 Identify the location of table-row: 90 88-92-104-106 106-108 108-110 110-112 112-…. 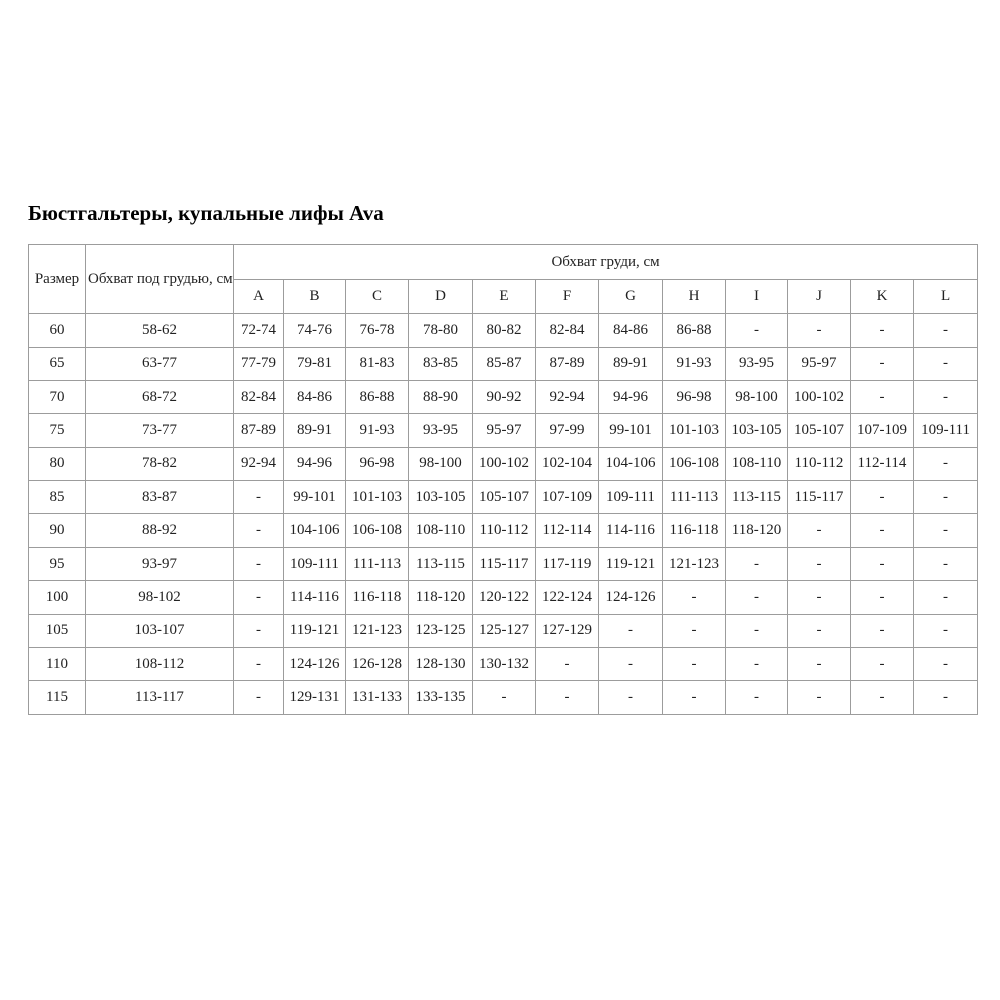
(503, 530).